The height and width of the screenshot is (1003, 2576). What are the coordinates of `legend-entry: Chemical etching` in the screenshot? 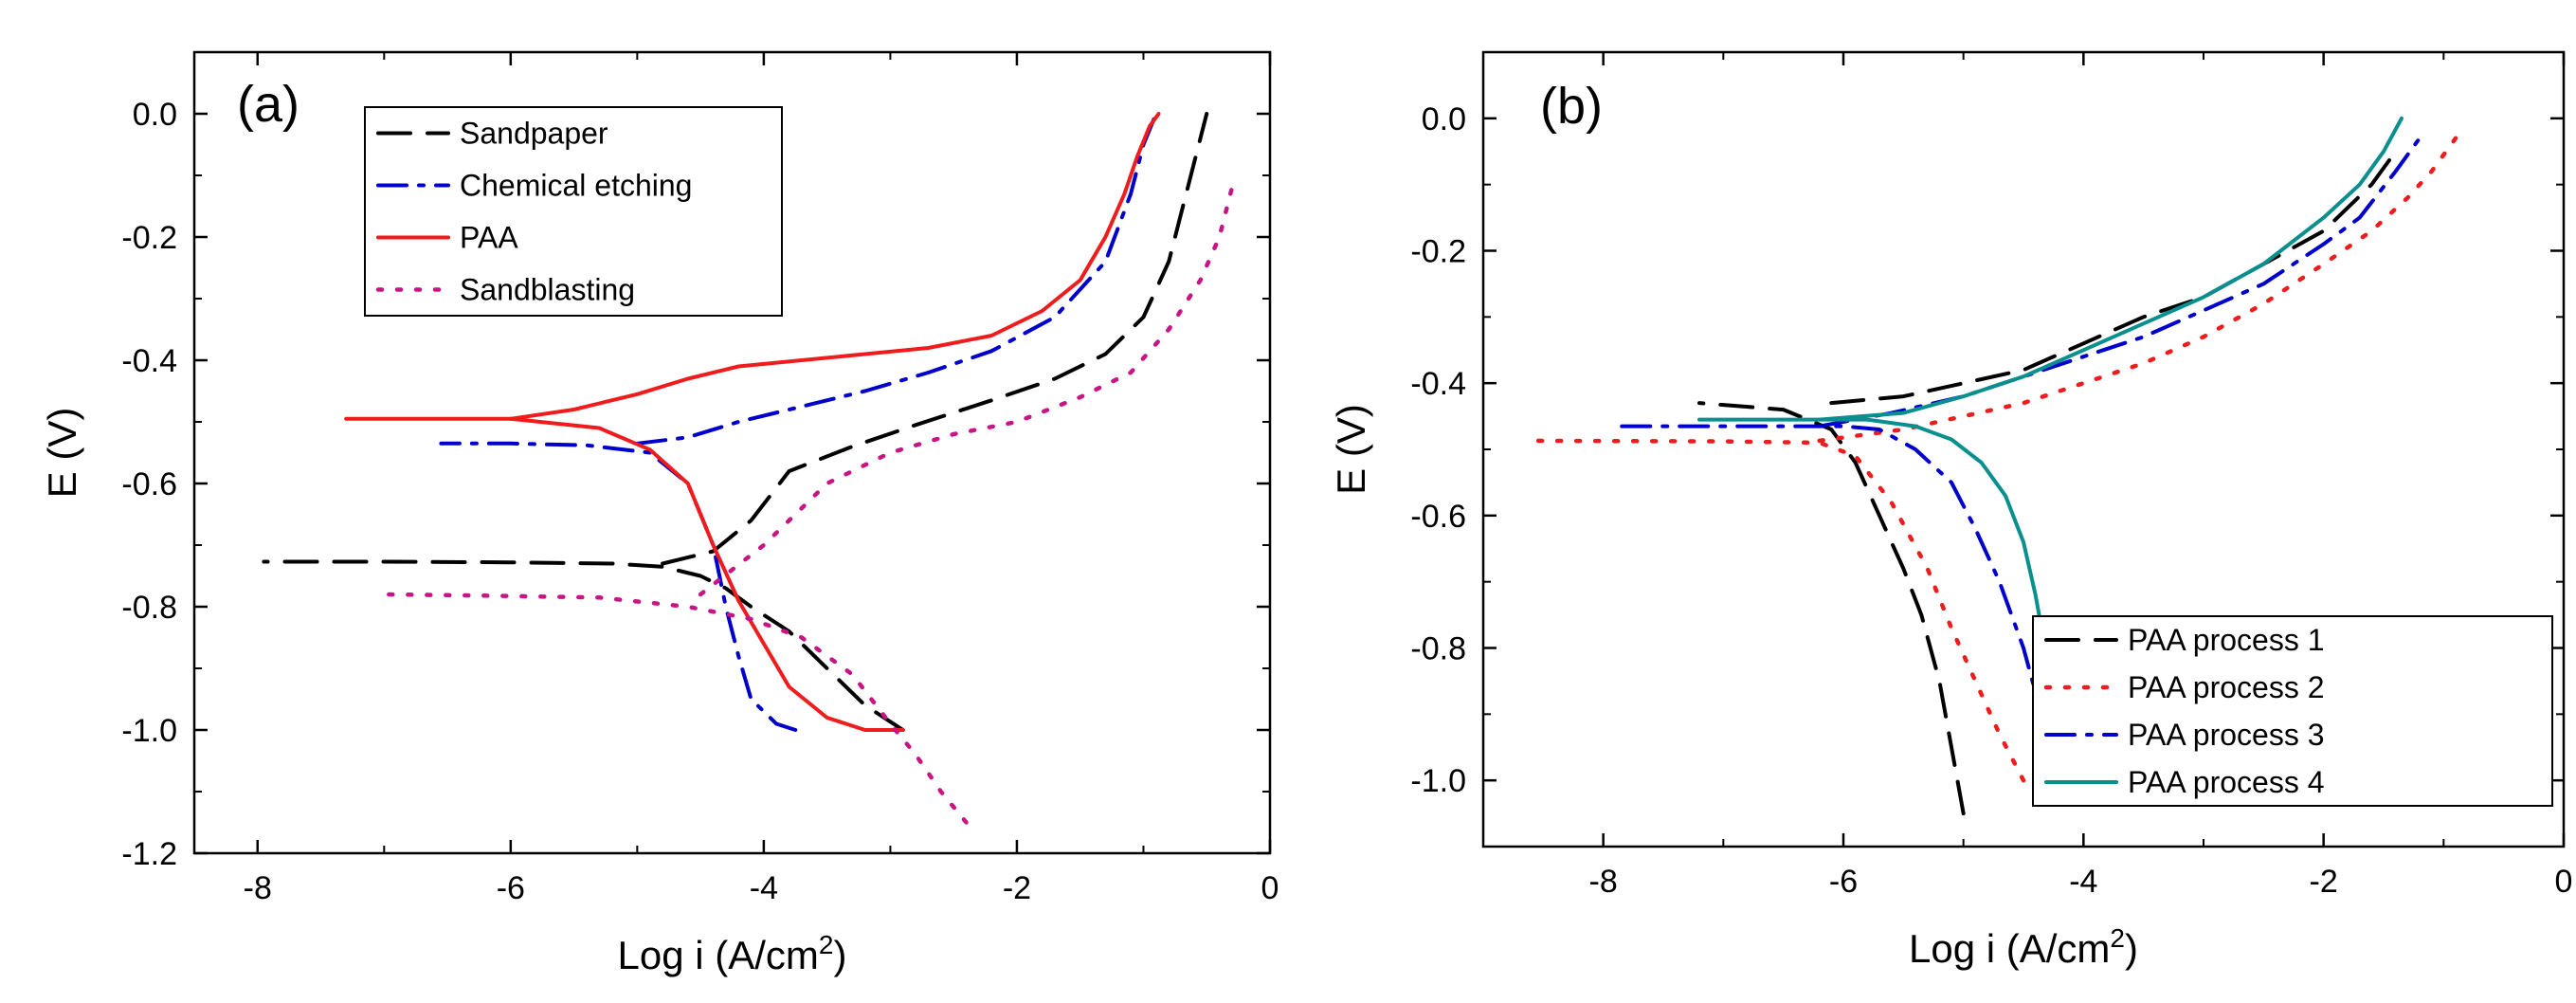 It's located at (576, 186).